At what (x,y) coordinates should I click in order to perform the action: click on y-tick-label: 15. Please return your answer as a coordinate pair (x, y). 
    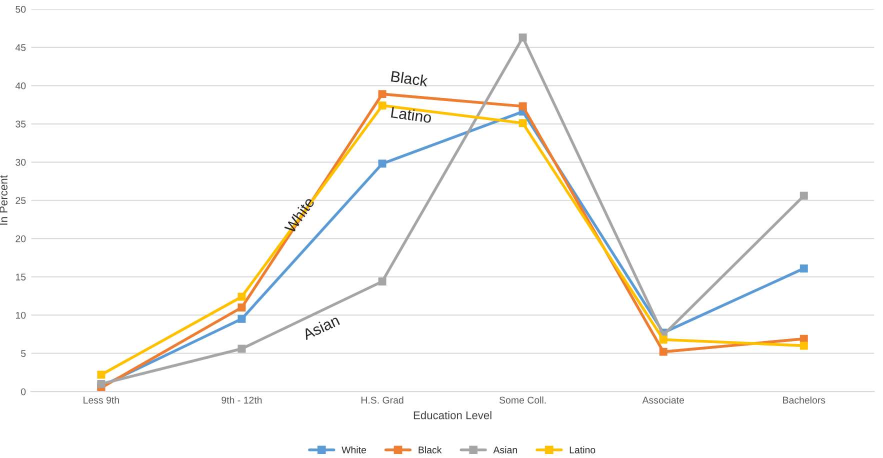
    Looking at the image, I should click on (21, 277).